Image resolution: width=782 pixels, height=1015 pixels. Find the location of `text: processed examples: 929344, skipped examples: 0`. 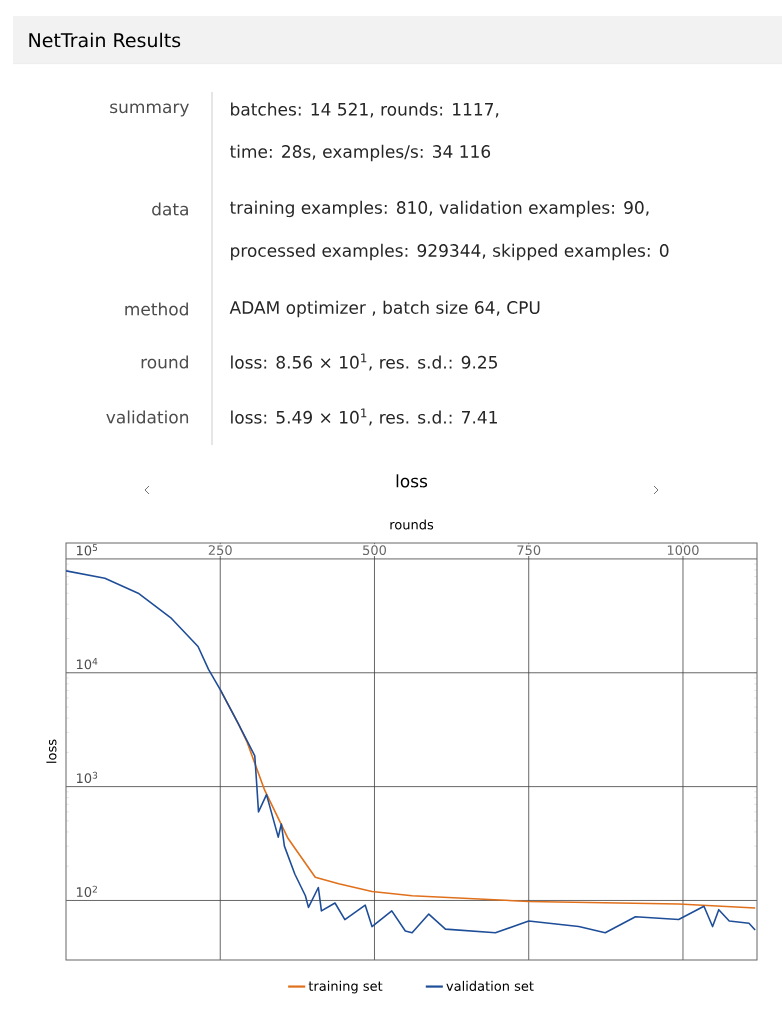

text: processed examples: 929344, skipped examples: 0 is located at coordinates (450, 252).